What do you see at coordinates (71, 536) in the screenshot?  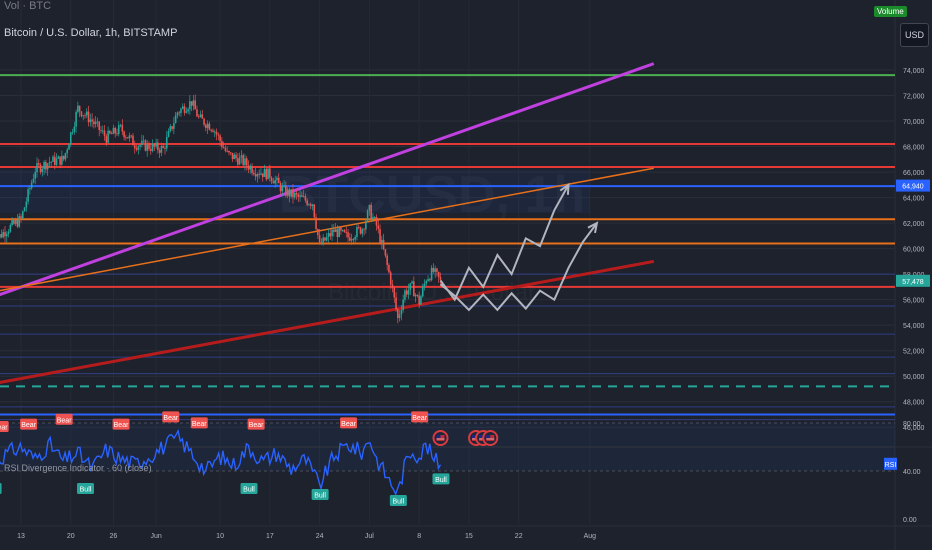 I see `x-tick-label: 20` at bounding box center [71, 536].